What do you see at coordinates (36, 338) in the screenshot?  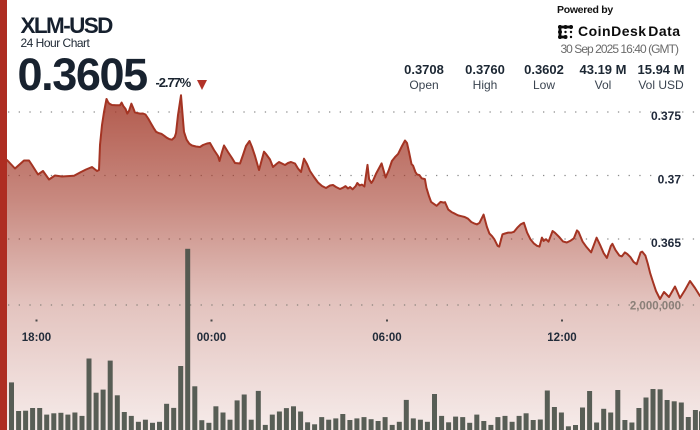 I see `svg-text: 18:00` at bounding box center [36, 338].